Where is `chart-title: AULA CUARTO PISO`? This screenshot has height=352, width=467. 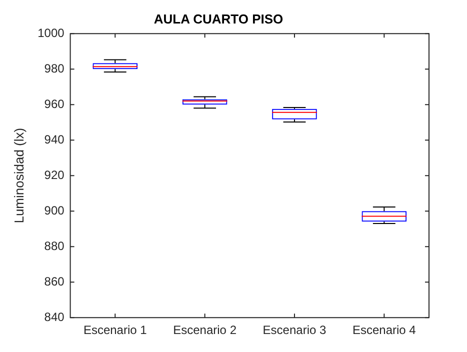 chart-title: AULA CUARTO PISO is located at coordinates (219, 18).